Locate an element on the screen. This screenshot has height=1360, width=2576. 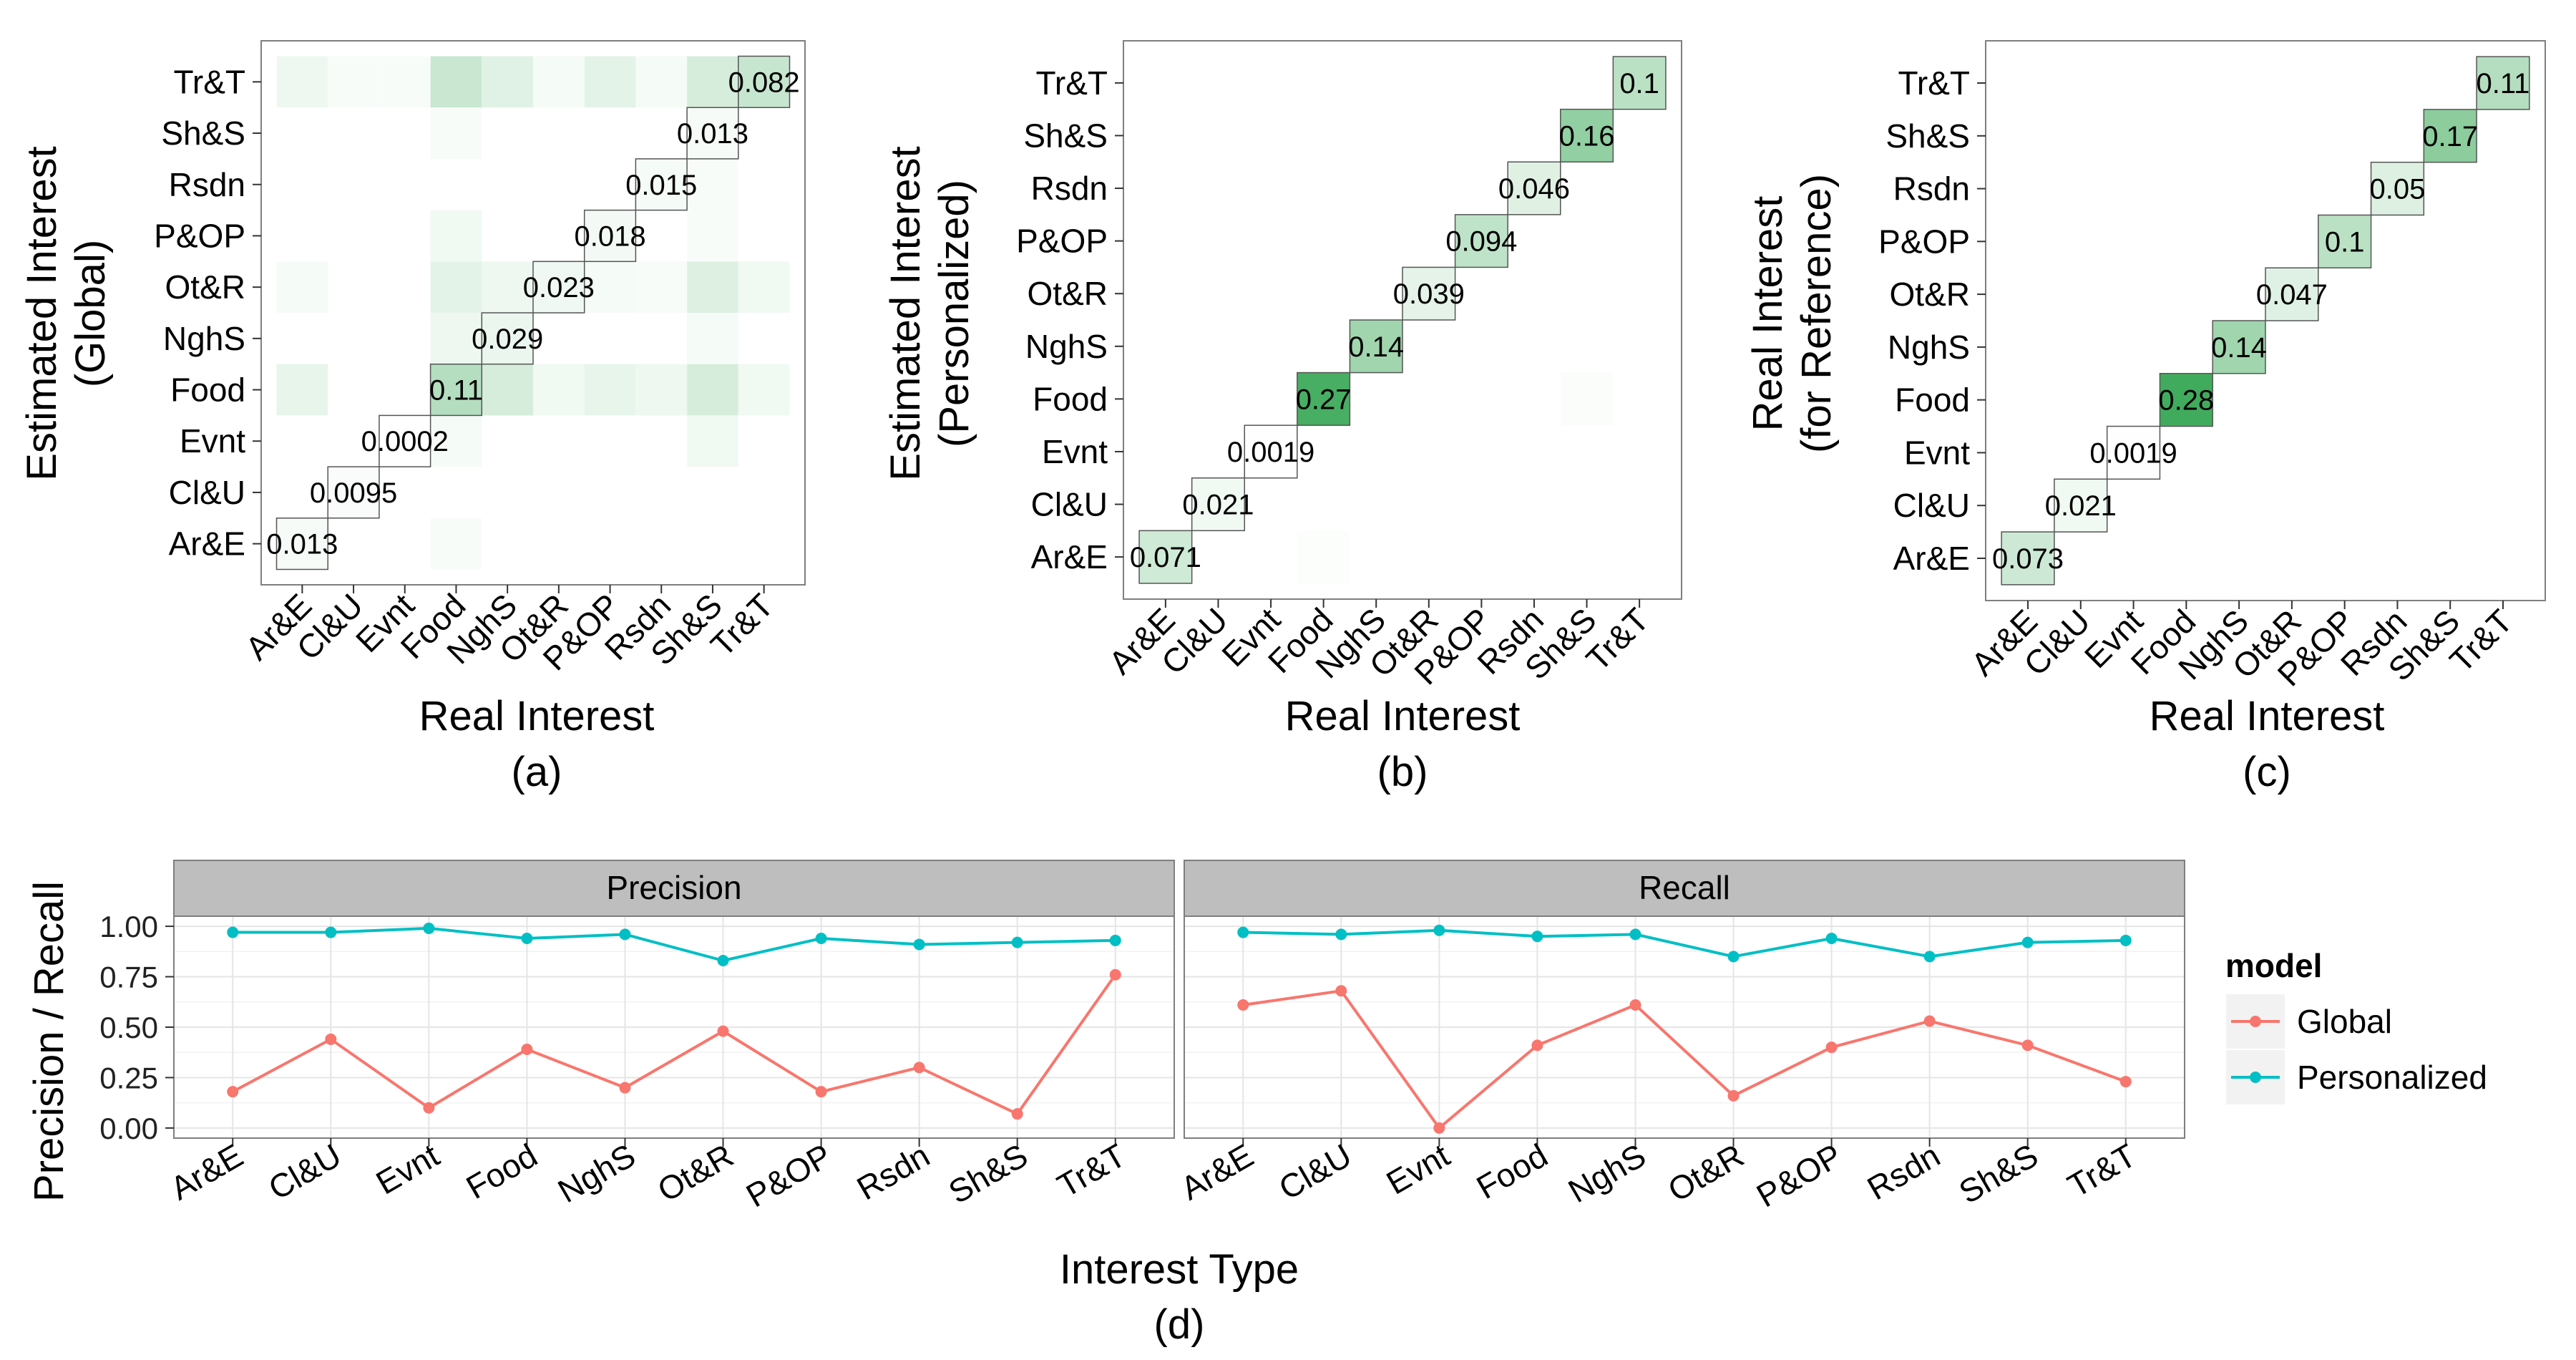
heatmap-b-ytick-label: Food is located at coordinates (1070, 398).